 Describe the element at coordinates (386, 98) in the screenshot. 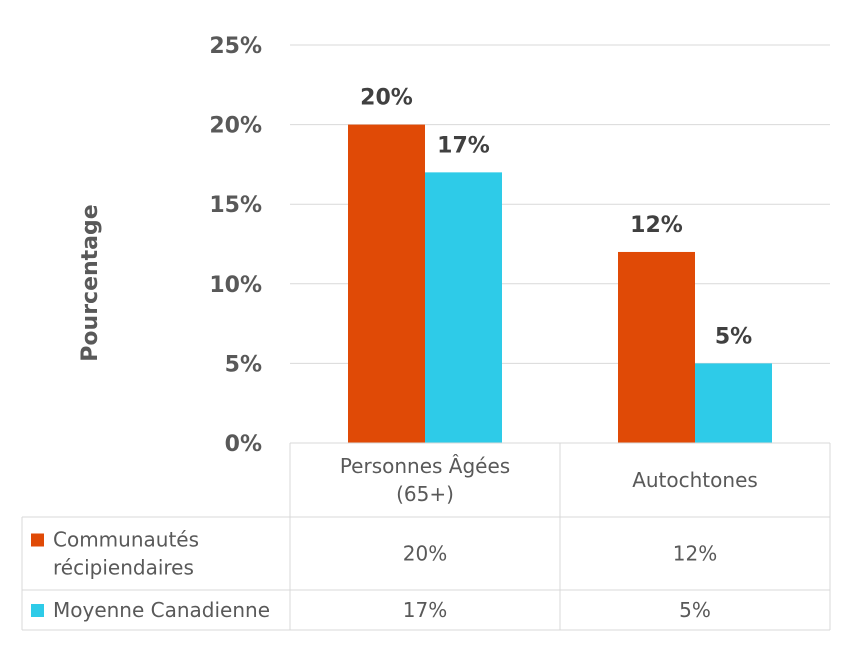

I see `data-label: 20%` at that location.